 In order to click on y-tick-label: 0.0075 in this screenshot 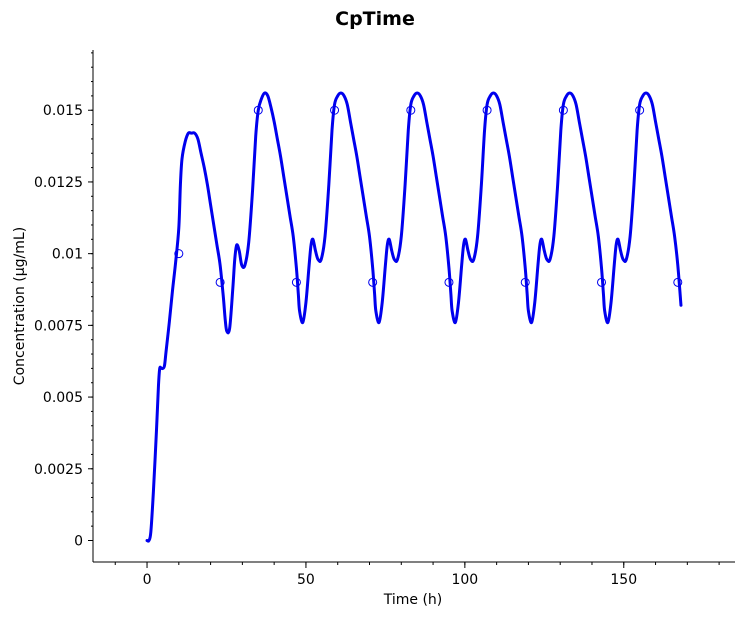, I will do `click(58, 326)`.